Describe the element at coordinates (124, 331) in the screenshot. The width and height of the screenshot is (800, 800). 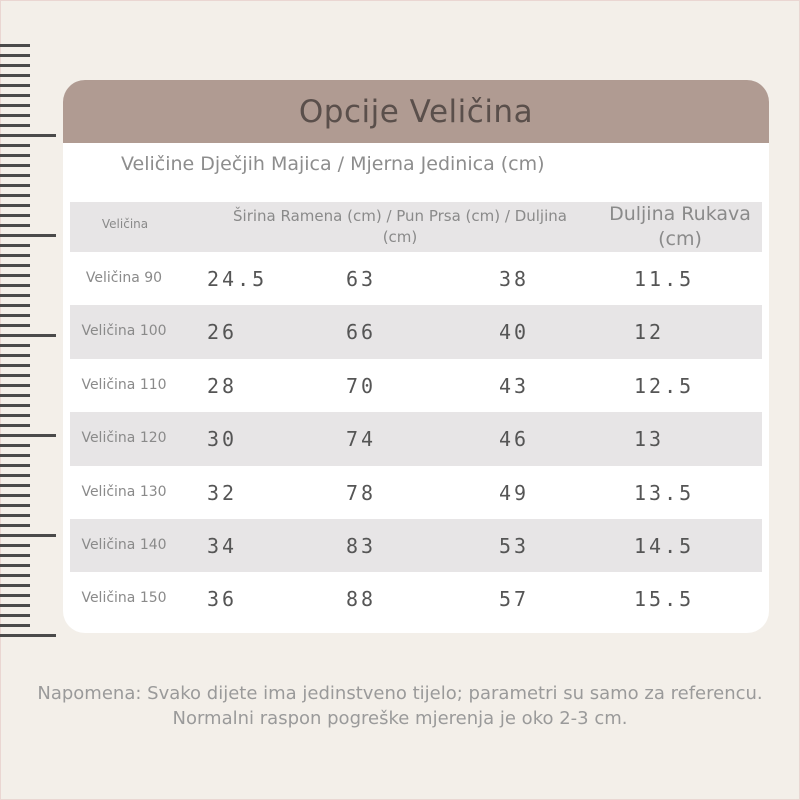
I see `size-label: Veličina 100` at that location.